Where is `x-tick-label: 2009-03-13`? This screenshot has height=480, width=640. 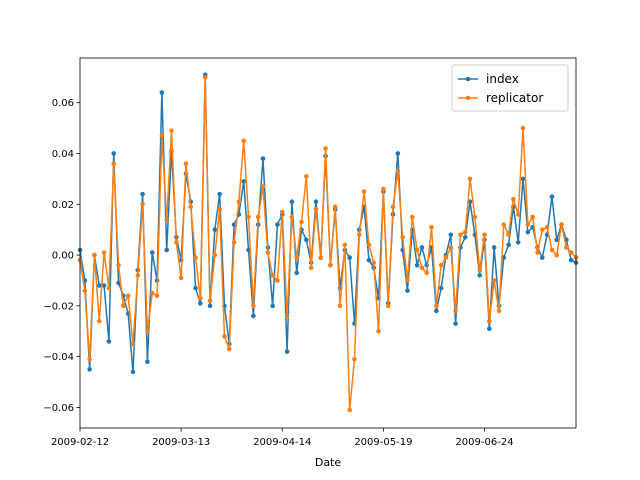 x-tick-label: 2009-03-13 is located at coordinates (181, 442).